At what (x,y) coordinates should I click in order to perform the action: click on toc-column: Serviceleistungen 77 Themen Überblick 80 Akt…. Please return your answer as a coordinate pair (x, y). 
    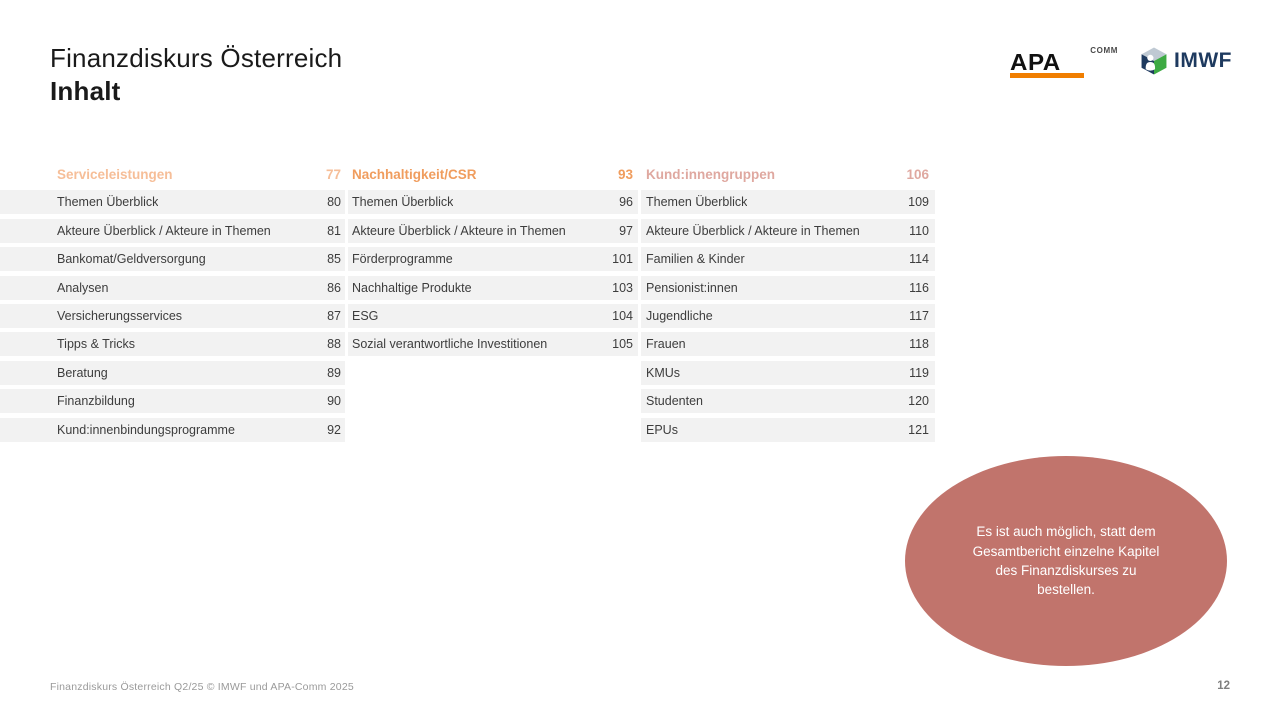
    Looking at the image, I should click on (172, 304).